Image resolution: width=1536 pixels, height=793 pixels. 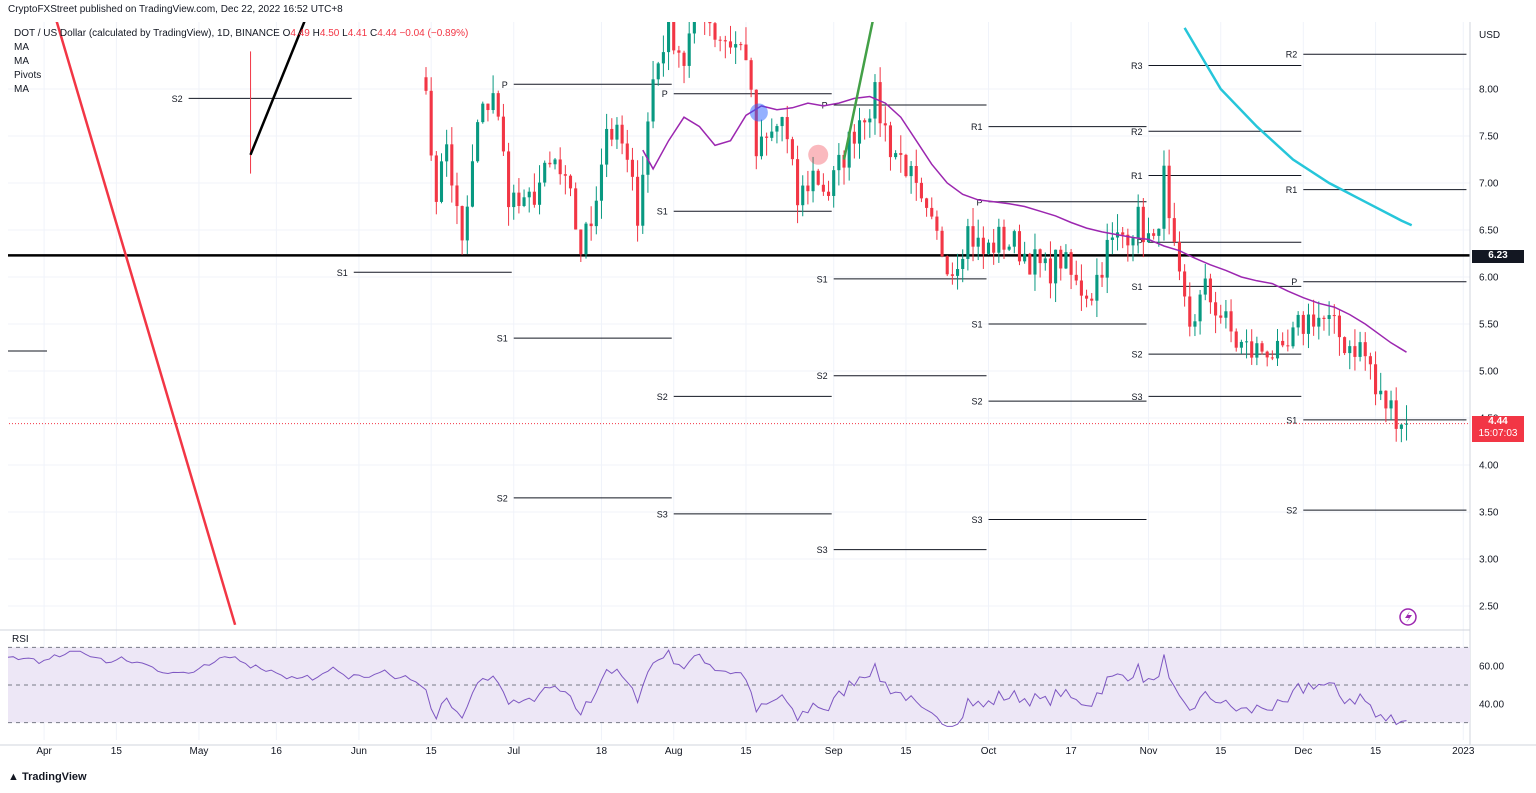 I want to click on open-label: O, so click(x=286, y=33).